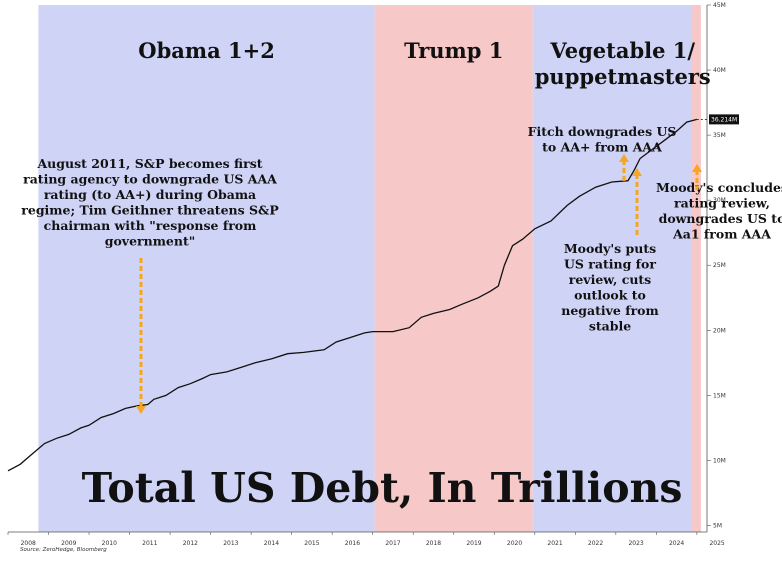 The width and height of the screenshot is (782, 565). I want to click on last-value-badge, so click(724, 119).